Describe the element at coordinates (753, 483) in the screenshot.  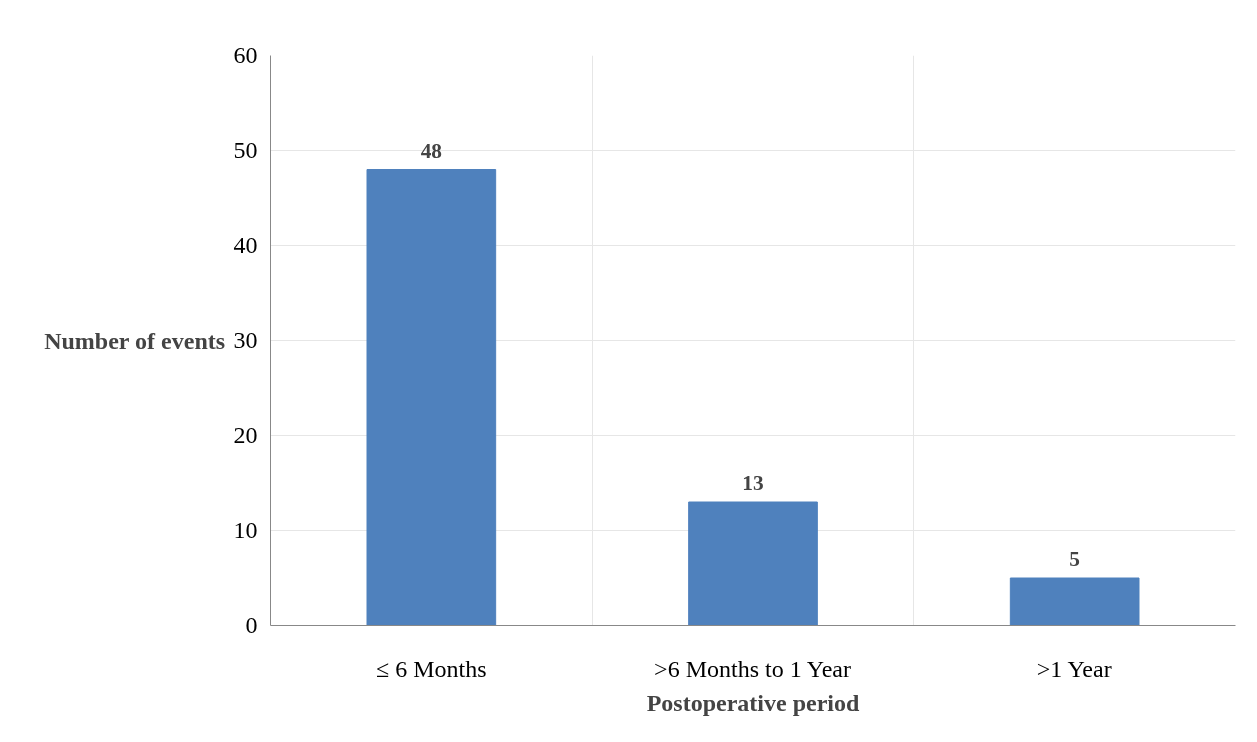
I see `data-label: 13` at that location.